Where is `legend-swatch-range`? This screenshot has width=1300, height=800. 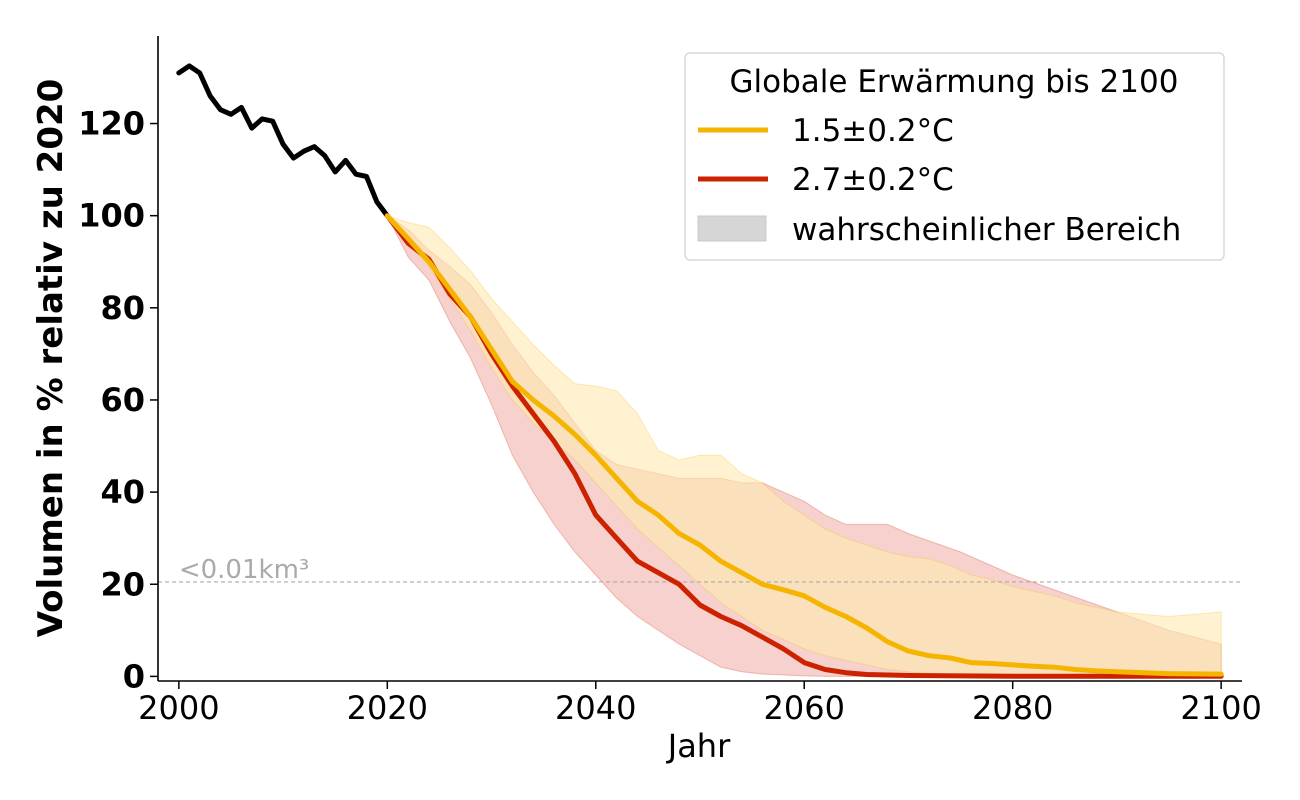 legend-swatch-range is located at coordinates (732, 228).